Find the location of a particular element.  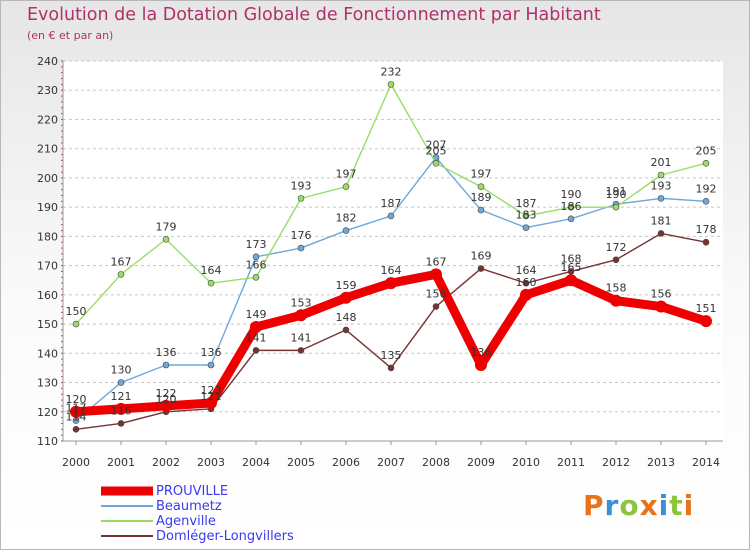

y-tick-label: 230 is located at coordinates (47, 90).